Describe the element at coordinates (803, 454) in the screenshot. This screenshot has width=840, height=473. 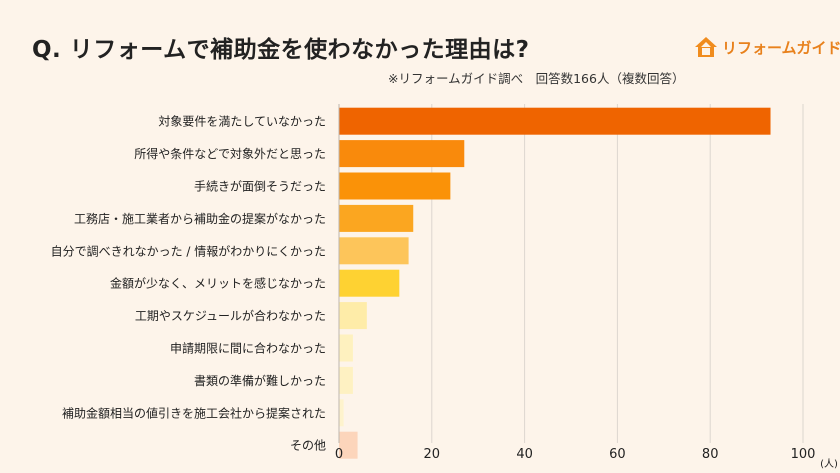
I see `x-tick-label: 100` at that location.